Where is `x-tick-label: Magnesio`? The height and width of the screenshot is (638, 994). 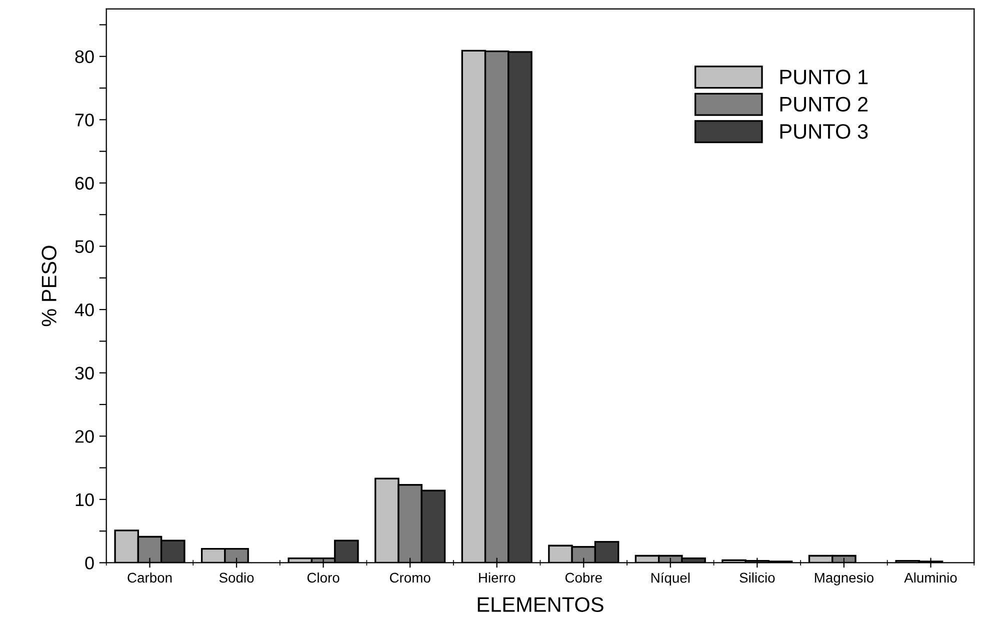 x-tick-label: Magnesio is located at coordinates (844, 579).